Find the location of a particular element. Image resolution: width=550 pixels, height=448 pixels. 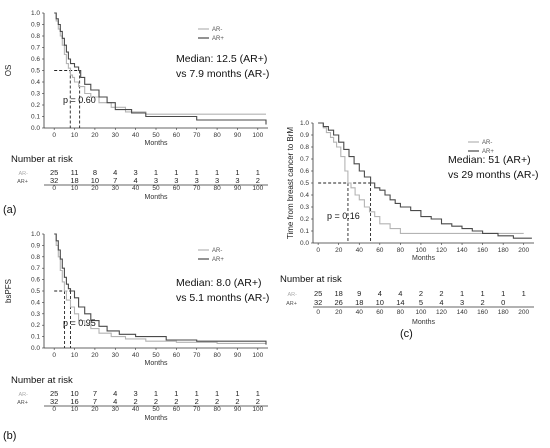

panel-label: (b) is located at coordinates (9, 436).